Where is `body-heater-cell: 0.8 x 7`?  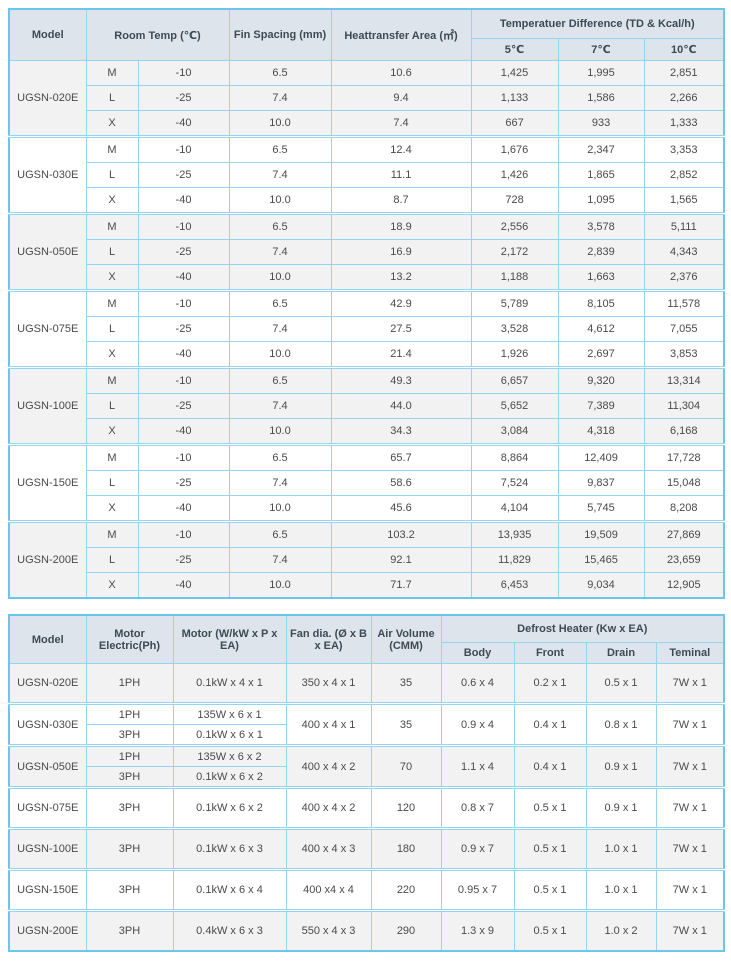 body-heater-cell: 0.8 x 7 is located at coordinates (477, 807).